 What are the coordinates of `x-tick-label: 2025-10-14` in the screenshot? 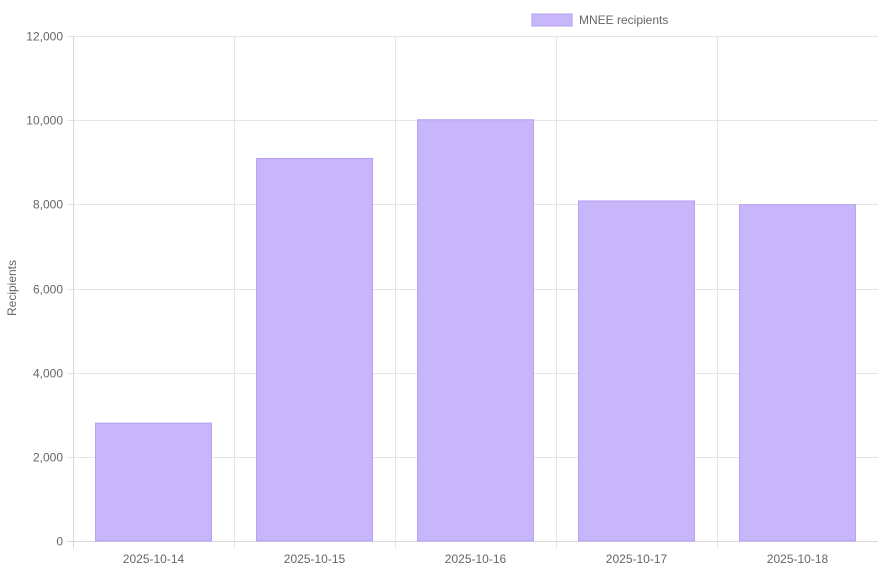 It's located at (154, 559).